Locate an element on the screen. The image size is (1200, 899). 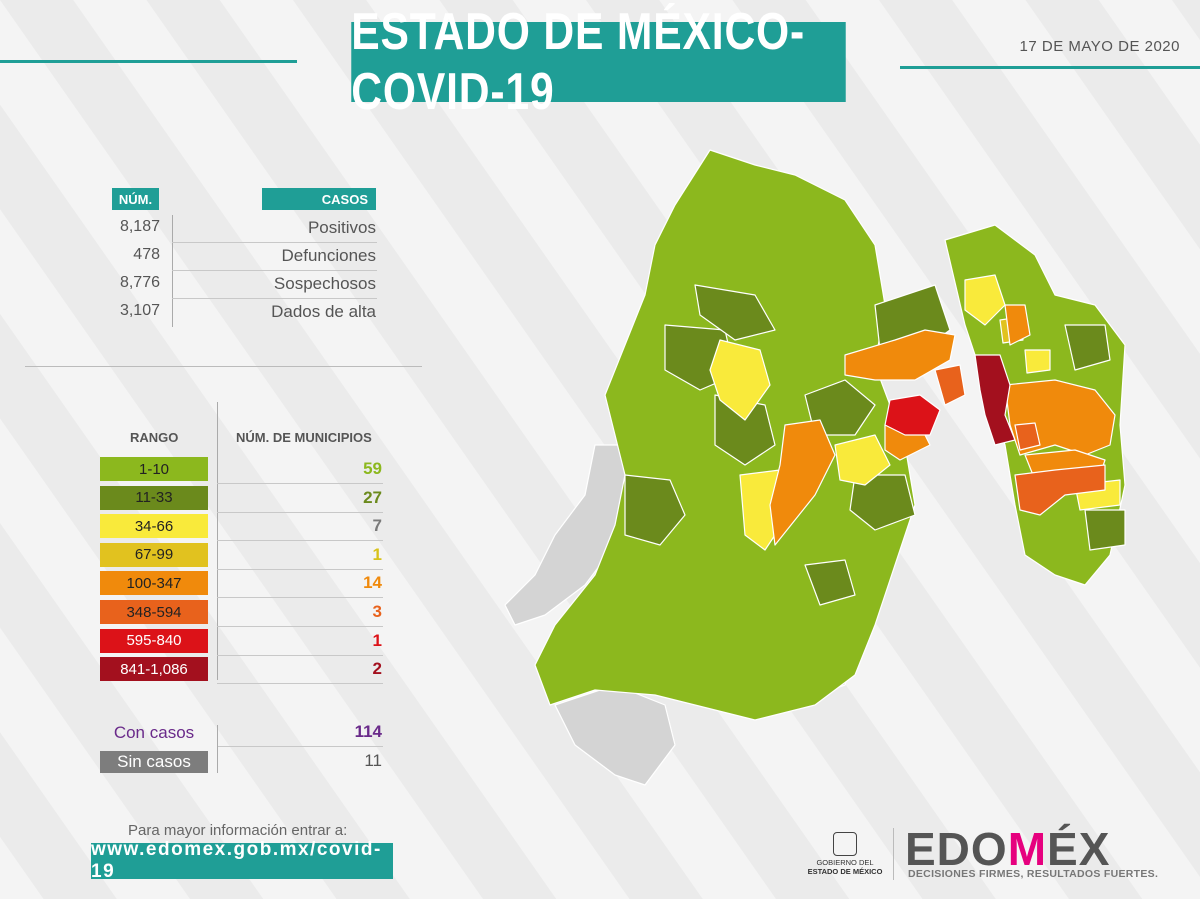
legend-swatch: 348-594 is located at coordinates (154, 612).